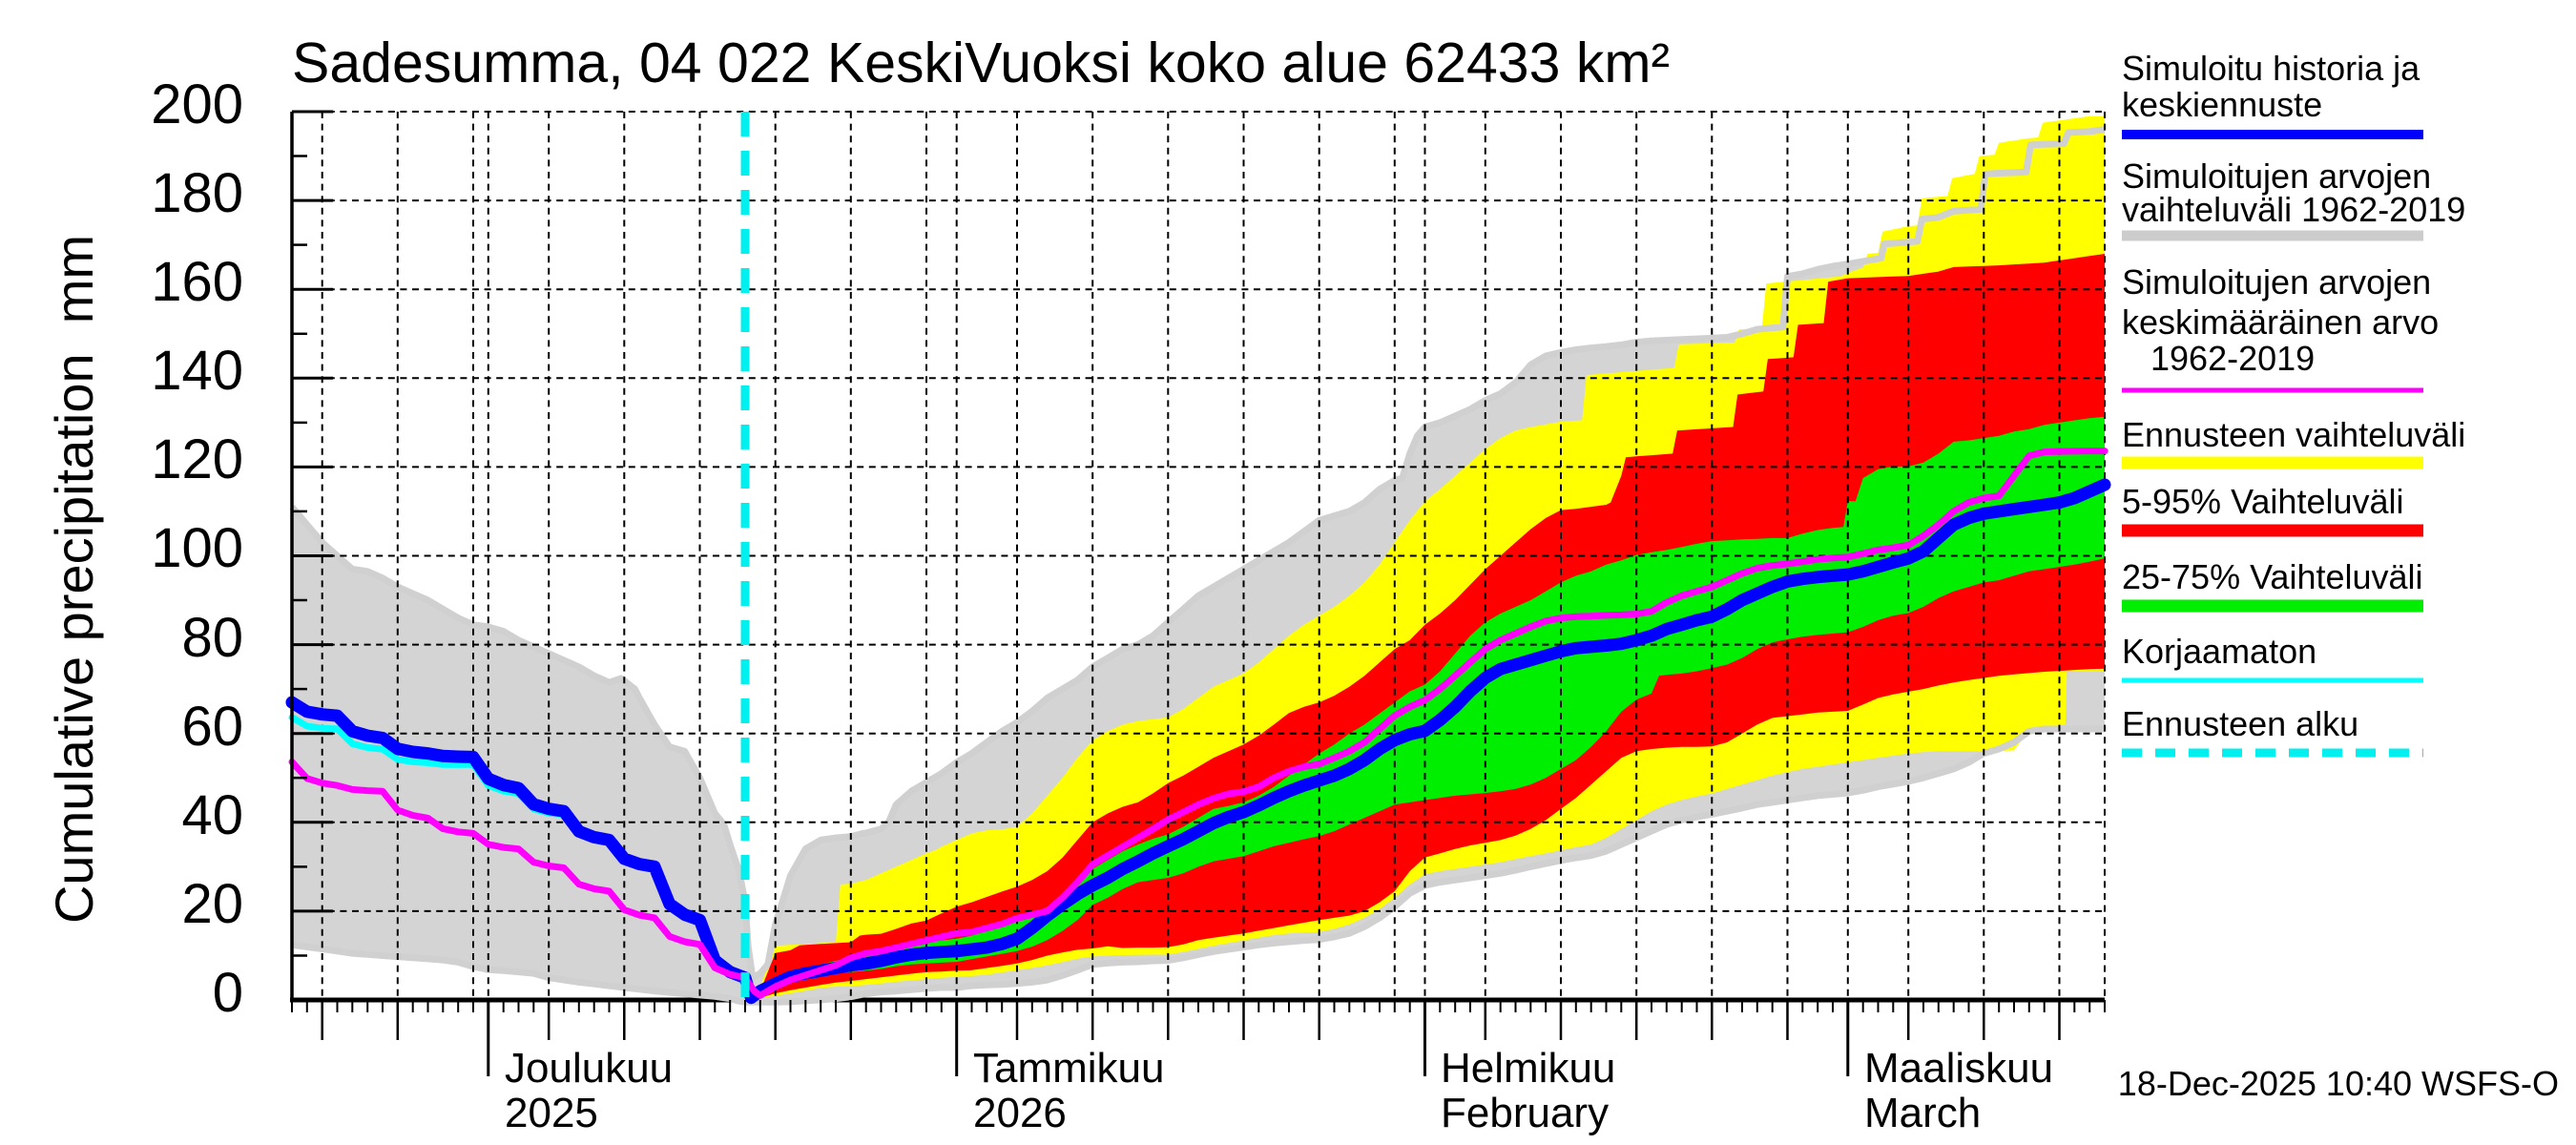  I want to click on svg-text: 1962-2019, so click(2232, 358).